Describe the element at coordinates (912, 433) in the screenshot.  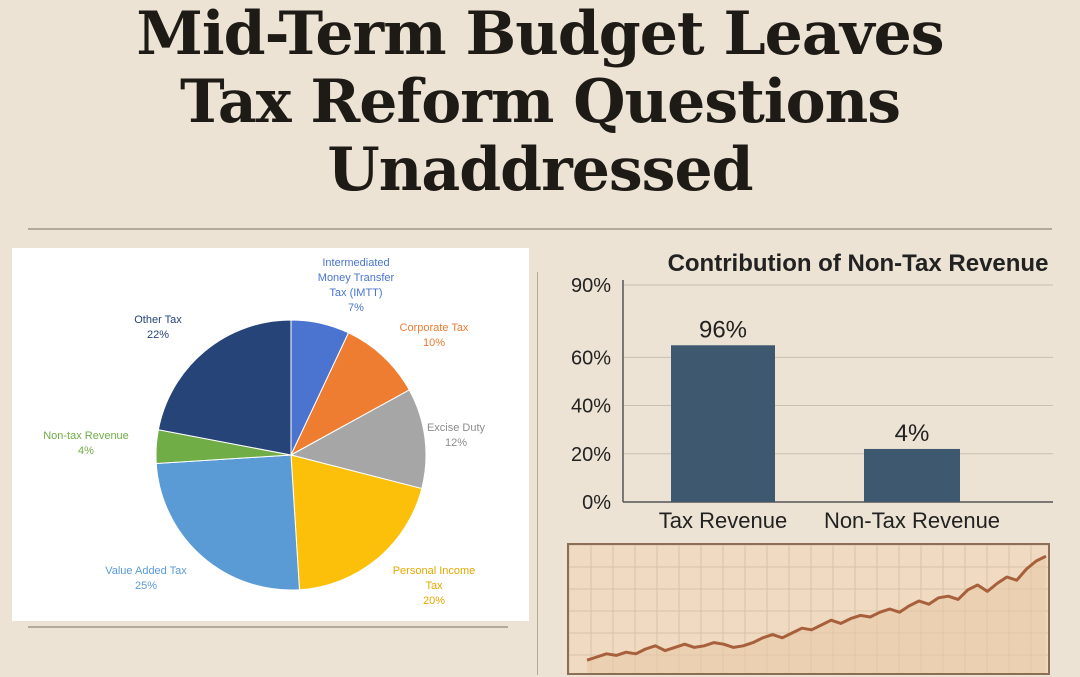
I see `bar-data-label: 4%` at that location.